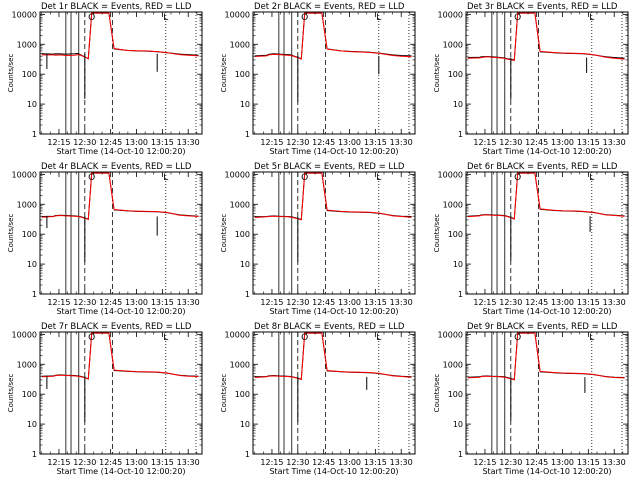  I want to click on panel-title: Det 4r BLACK = Events, RED = LLD, so click(116, 167).